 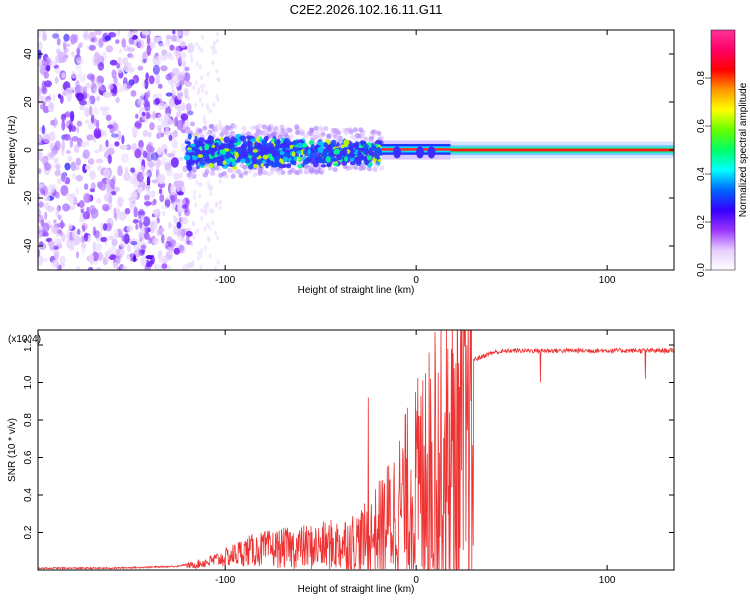 What do you see at coordinates (356, 290) in the screenshot?
I see `spectrogram-x-axis-label: Height of straight line (km)` at bounding box center [356, 290].